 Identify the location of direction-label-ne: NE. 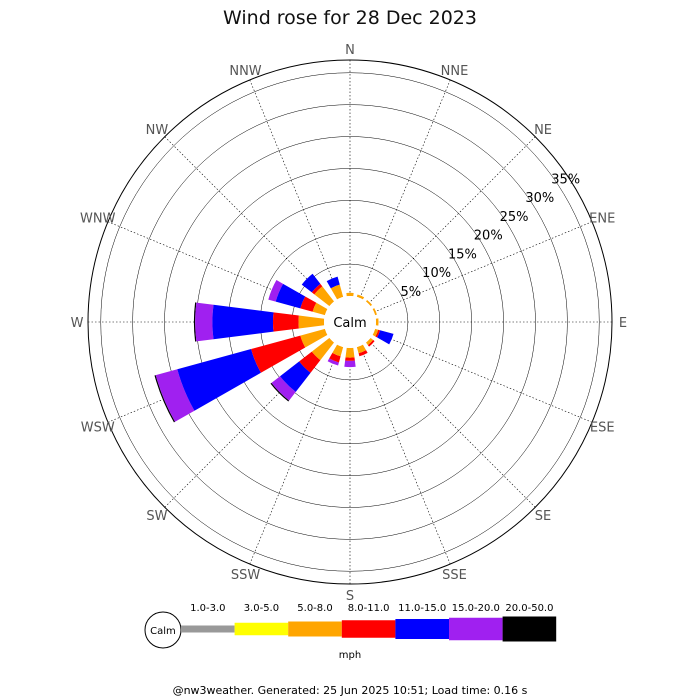
(543, 130).